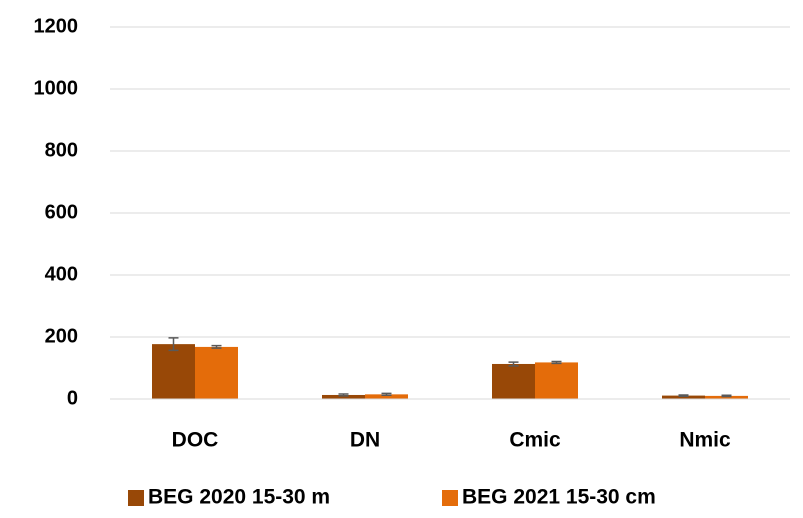 The width and height of the screenshot is (803, 518). What do you see at coordinates (56, 26) in the screenshot?
I see `y-tick-label: 1200` at bounding box center [56, 26].